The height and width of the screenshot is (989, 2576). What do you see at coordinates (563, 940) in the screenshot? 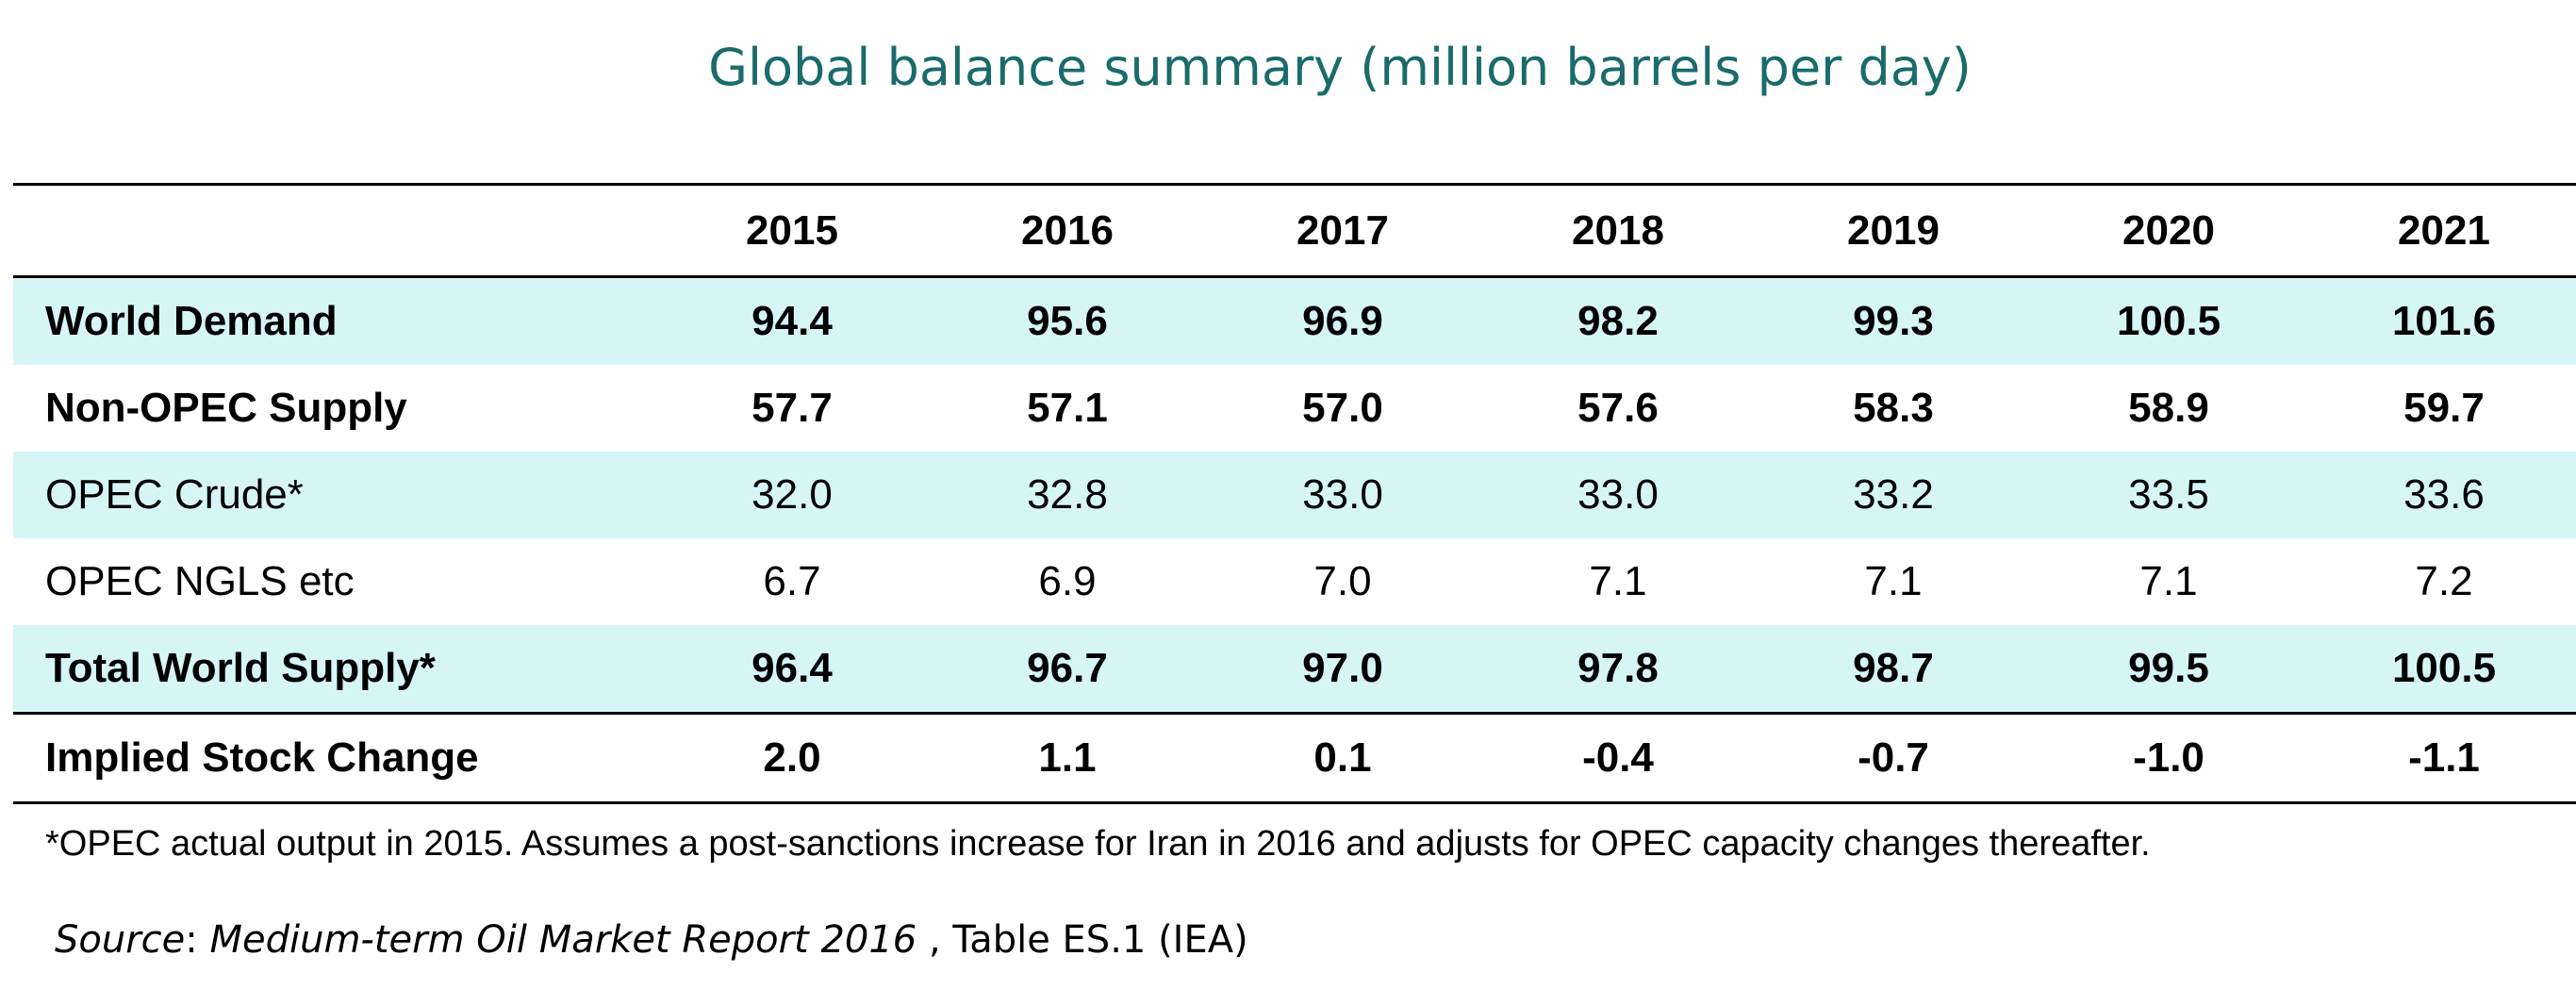
I see `source-publication: Medium-term Oil Market Report 2016` at bounding box center [563, 940].